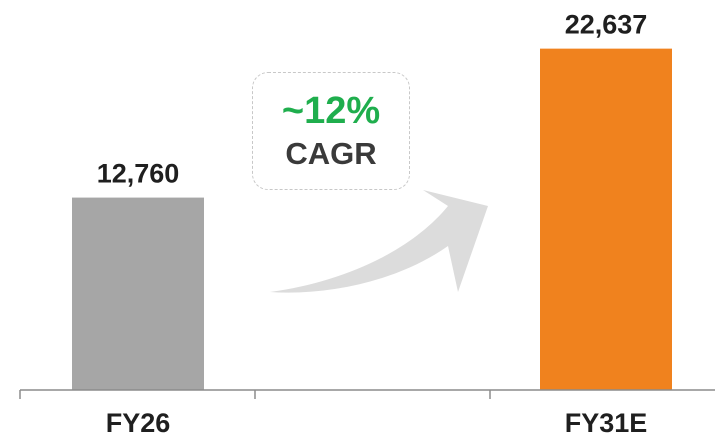 The image size is (715, 445). Describe the element at coordinates (606, 423) in the screenshot. I see `x-tick-label: FY31E` at that location.